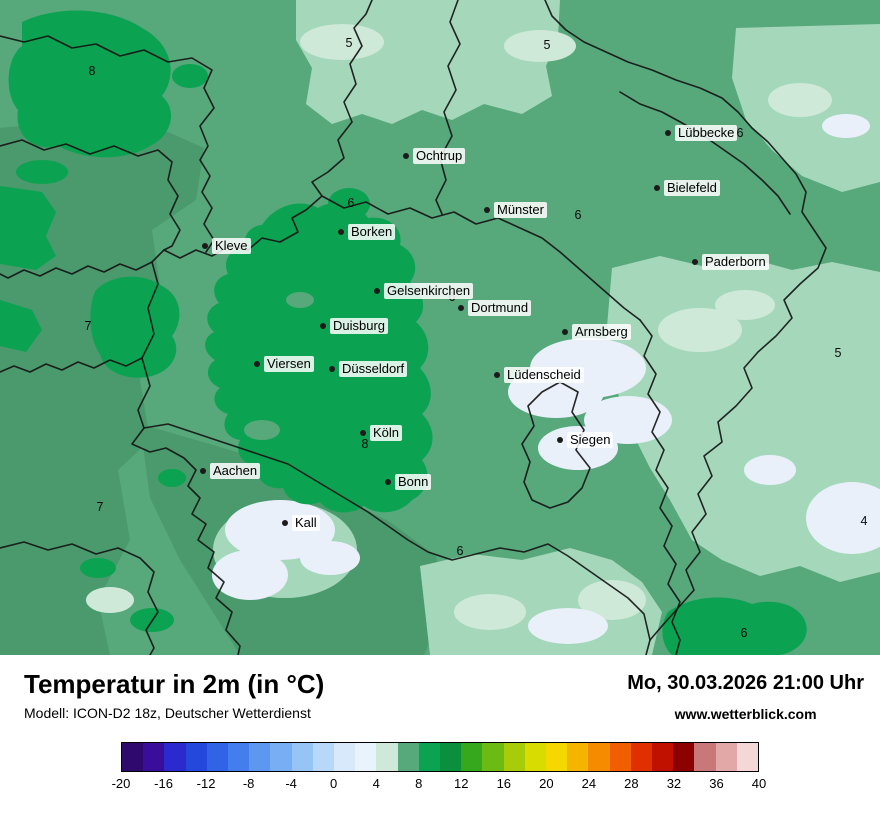 Image resolution: width=880 pixels, height=830 pixels. What do you see at coordinates (520, 210) in the screenshot?
I see `city-label: Münster` at bounding box center [520, 210].